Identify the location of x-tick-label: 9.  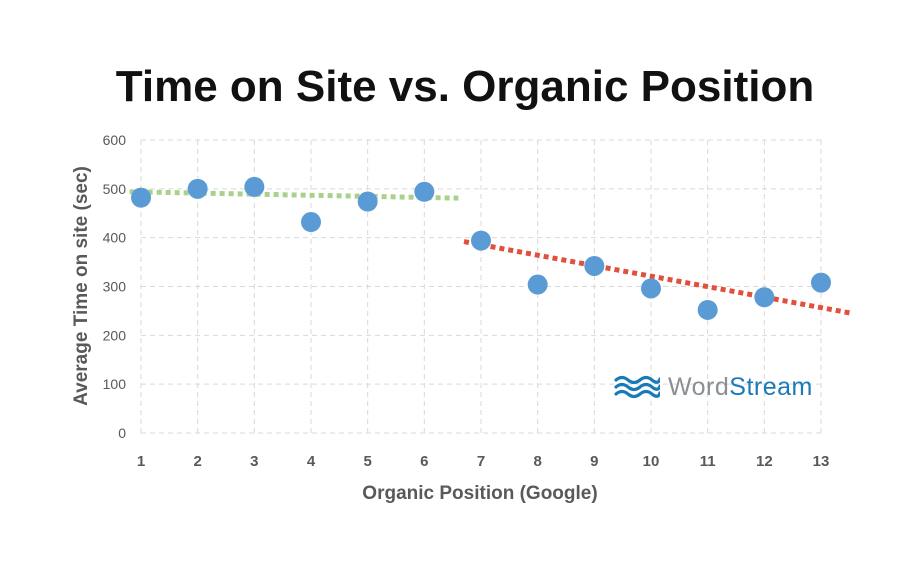
(594, 461).